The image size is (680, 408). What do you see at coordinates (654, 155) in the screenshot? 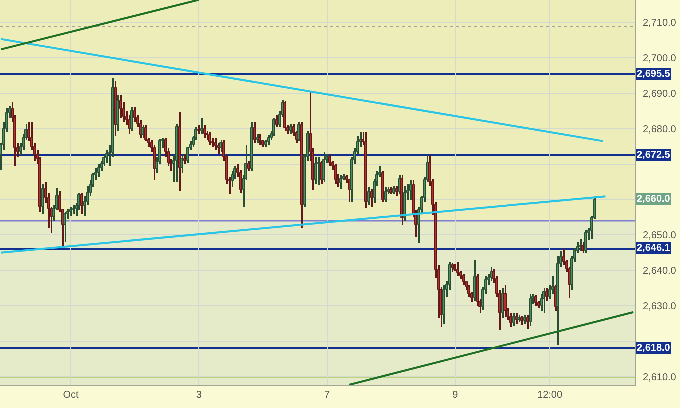
I see `ref-line-label: 2,672.5` at bounding box center [654, 155].